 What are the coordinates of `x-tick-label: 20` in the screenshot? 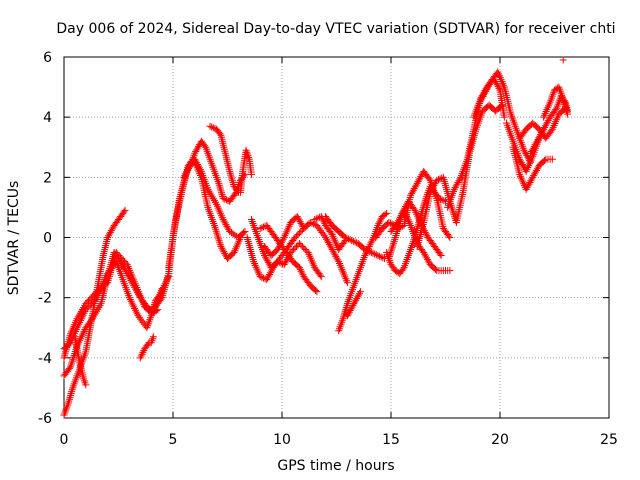 It's located at (500, 440).